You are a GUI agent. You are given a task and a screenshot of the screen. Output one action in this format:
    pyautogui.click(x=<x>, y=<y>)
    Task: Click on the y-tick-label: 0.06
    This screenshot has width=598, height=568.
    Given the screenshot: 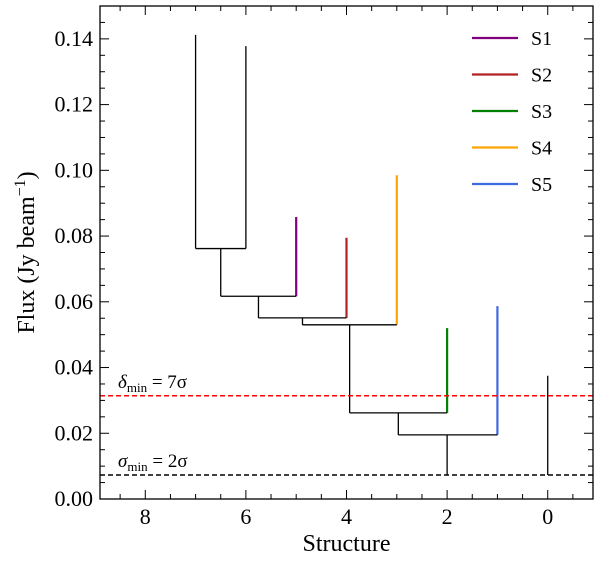 What is the action you would take?
    pyautogui.click(x=74, y=301)
    